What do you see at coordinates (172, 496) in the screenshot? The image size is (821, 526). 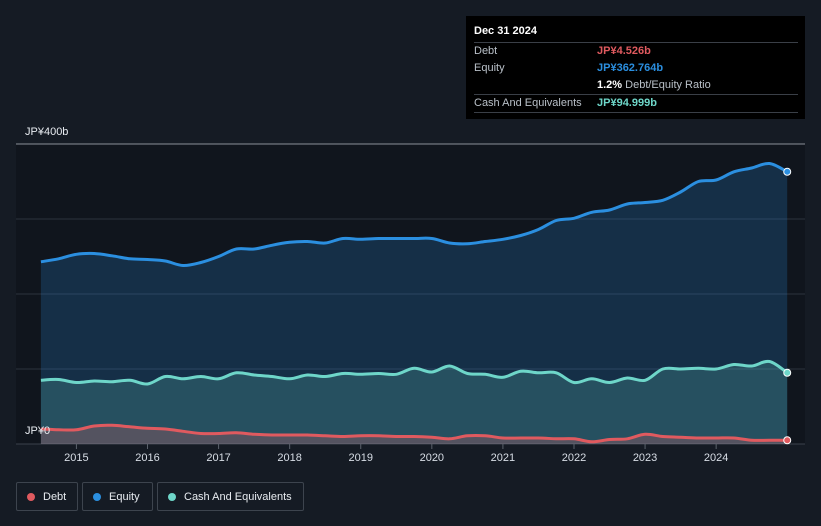 I see `cash-dot-icon` at bounding box center [172, 496].